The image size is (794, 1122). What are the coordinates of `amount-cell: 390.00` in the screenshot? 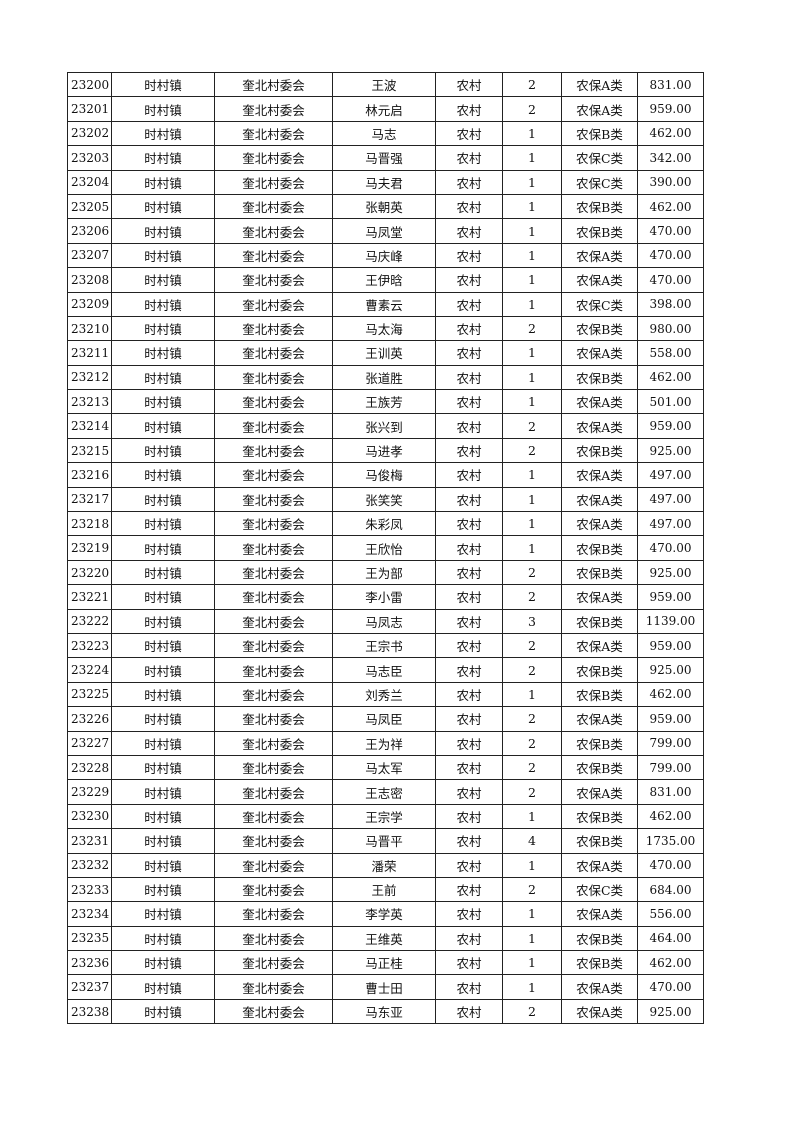 It's located at (670, 182).